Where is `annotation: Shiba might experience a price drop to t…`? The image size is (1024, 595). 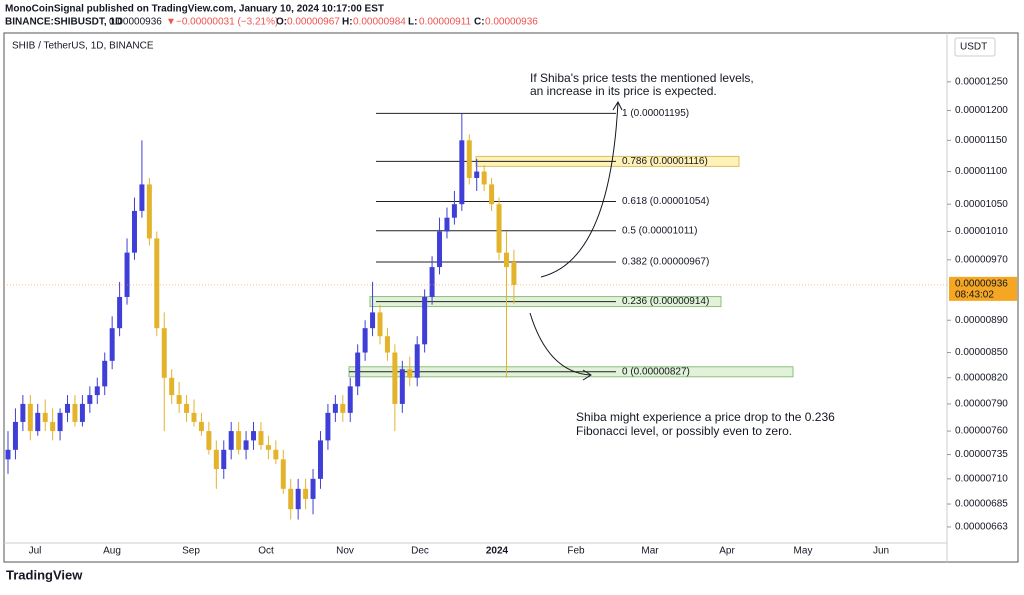
annotation: Shiba might experience a price drop to t… is located at coordinates (705, 417).